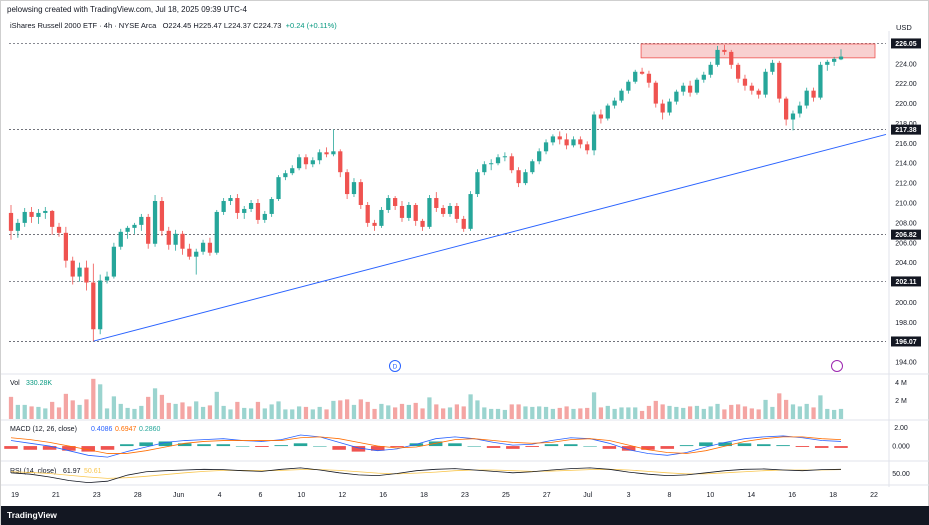 The image size is (929, 525). I want to click on rsi-tick: 50.00, so click(901, 474).